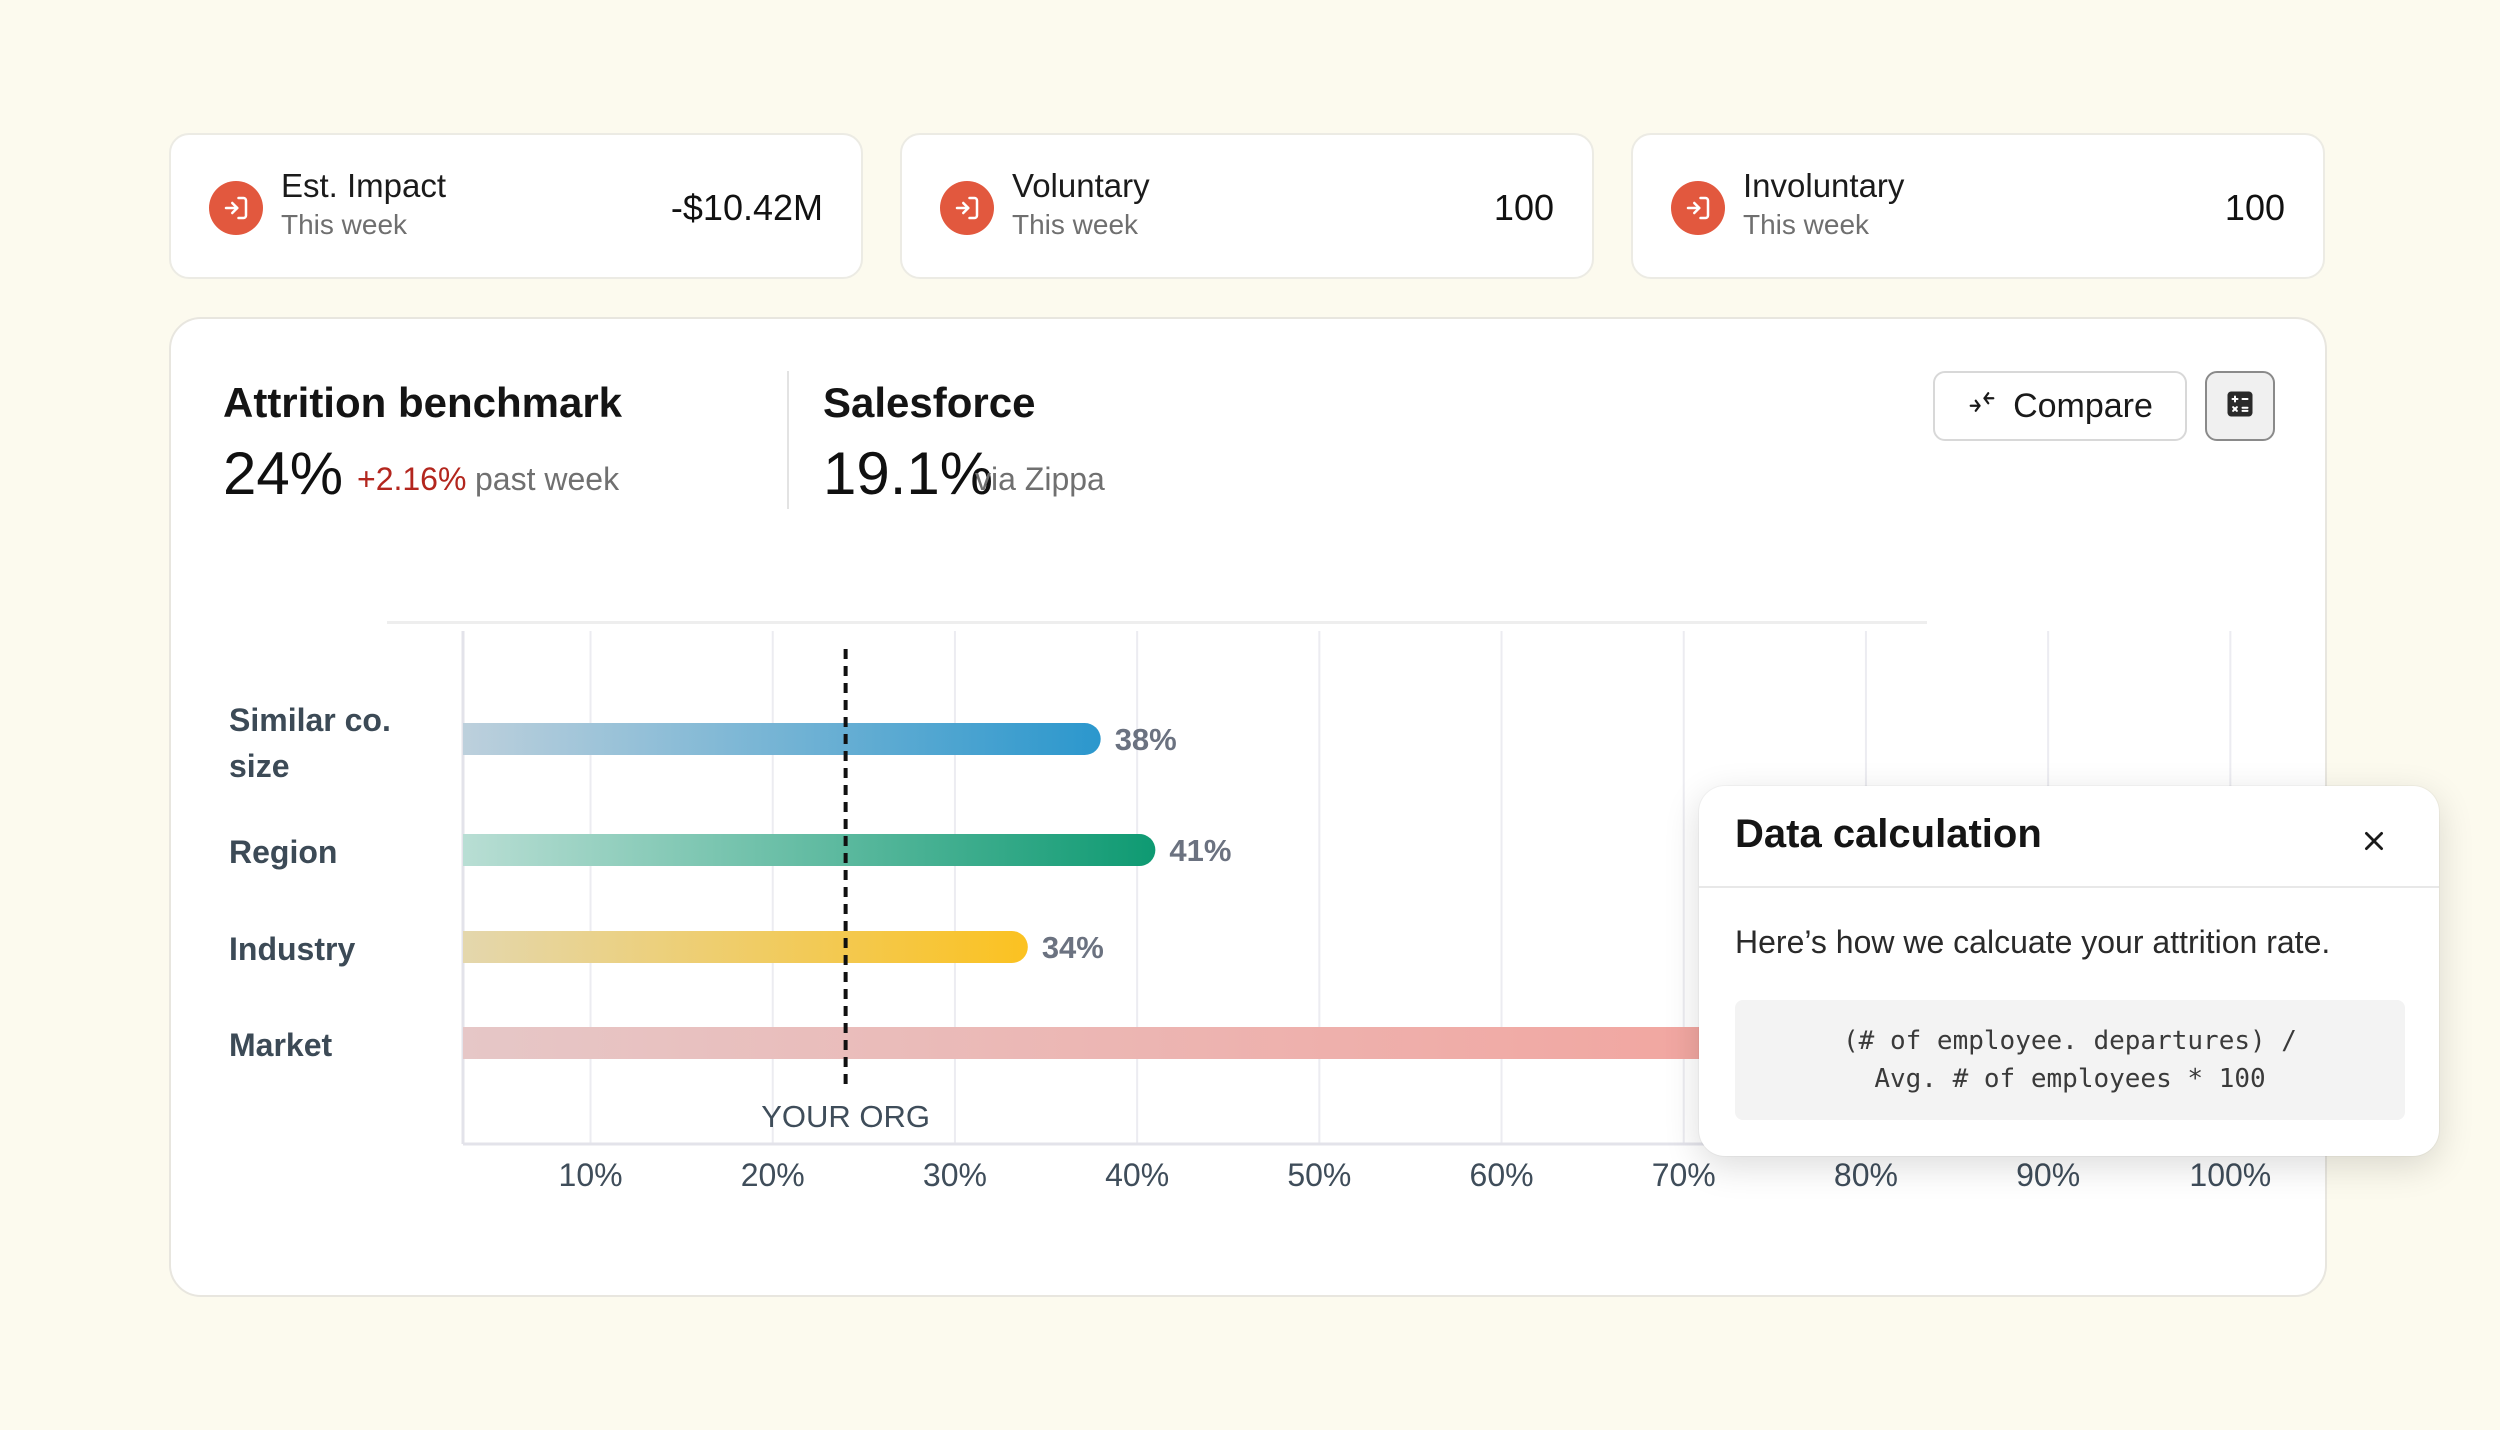  What do you see at coordinates (1040, 479) in the screenshot?
I see `salesforce-source: via Zippa` at bounding box center [1040, 479].